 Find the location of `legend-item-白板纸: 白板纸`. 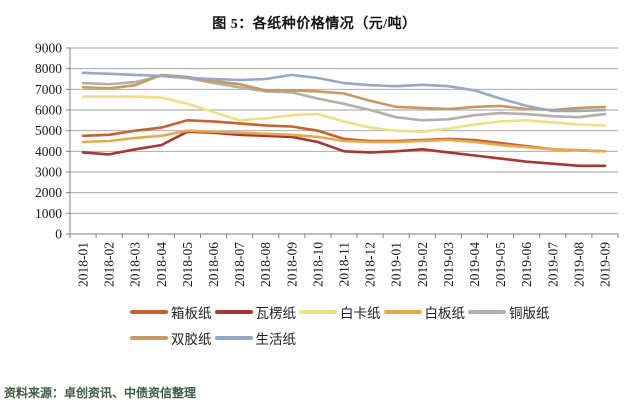

legend-item-白板纸: 白板纸 is located at coordinates (424, 312).